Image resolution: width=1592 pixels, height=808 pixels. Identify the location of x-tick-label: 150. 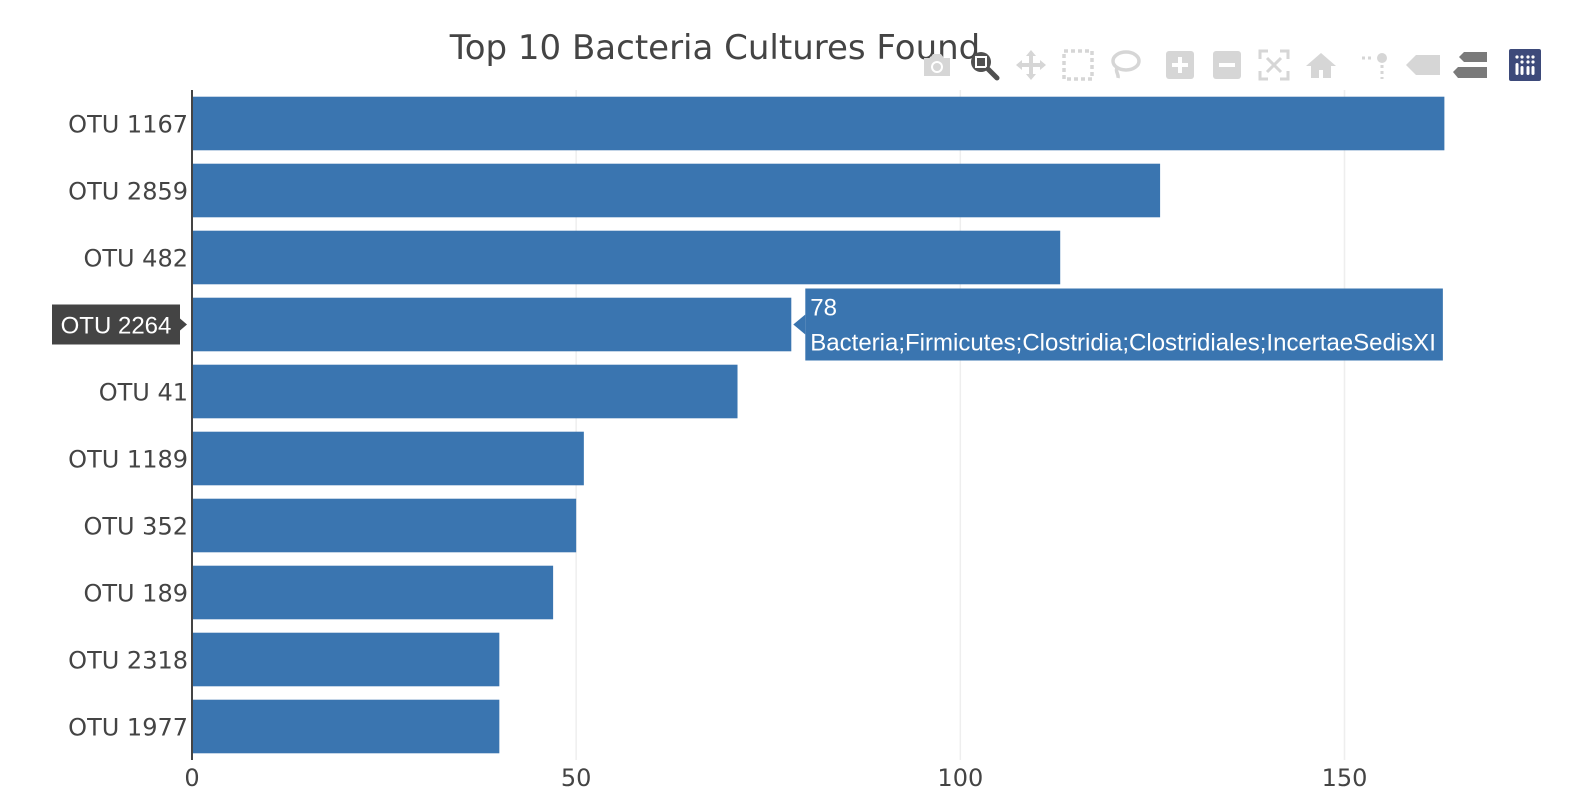
(1345, 778).